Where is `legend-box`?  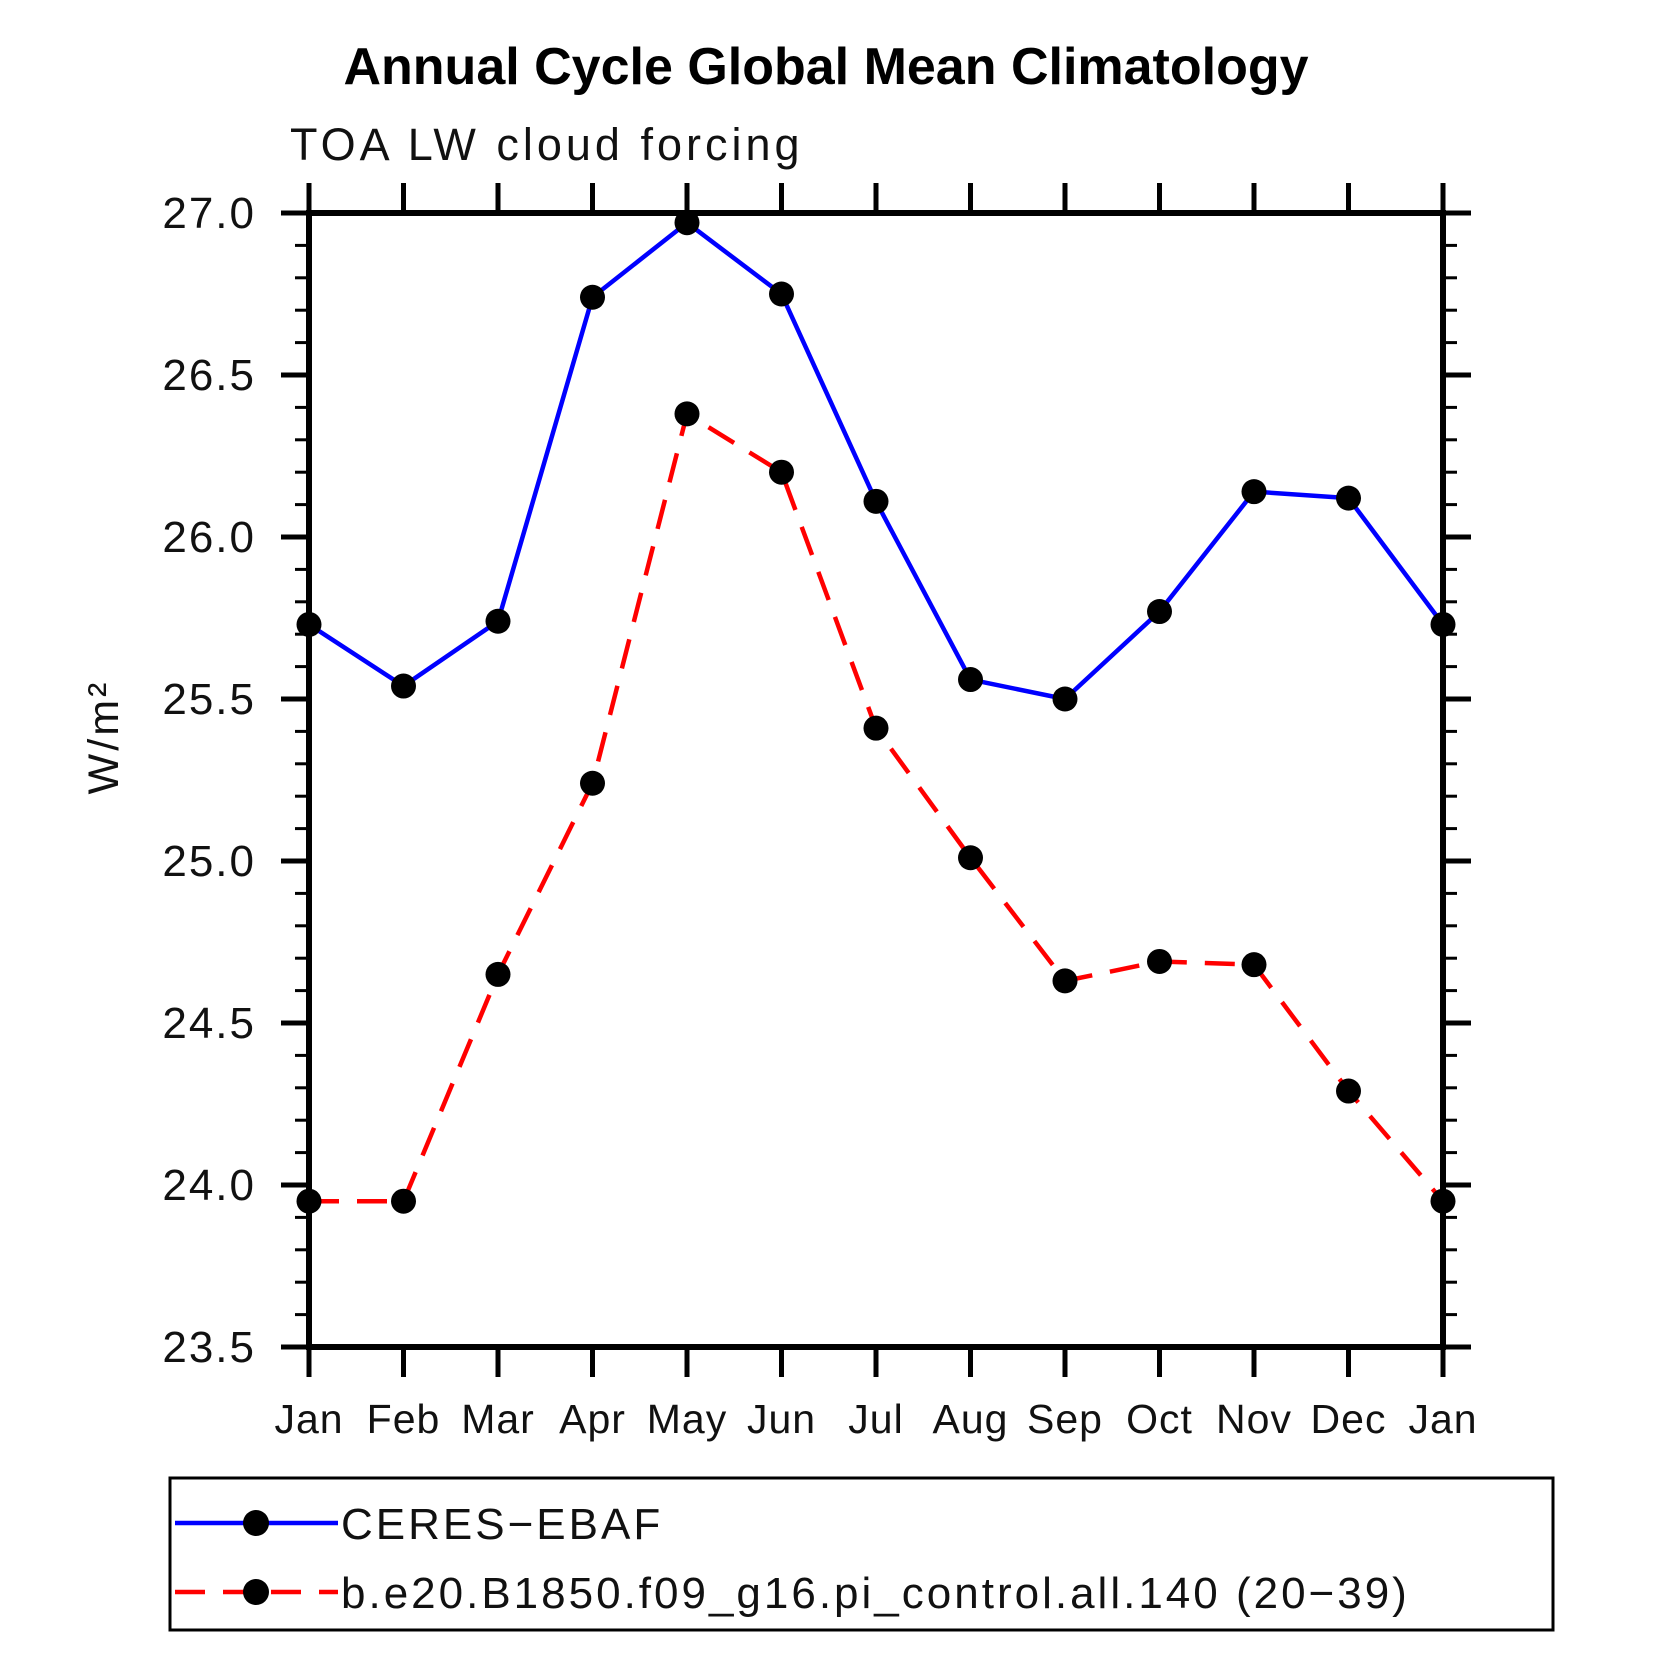 legend-box is located at coordinates (861, 1554).